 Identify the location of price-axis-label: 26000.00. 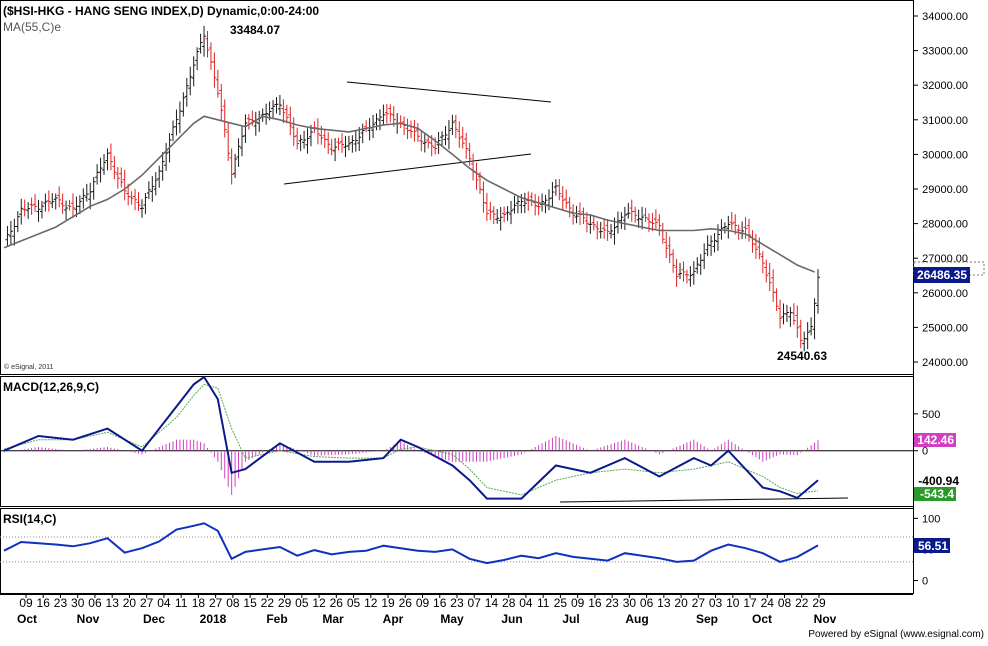
(945, 294).